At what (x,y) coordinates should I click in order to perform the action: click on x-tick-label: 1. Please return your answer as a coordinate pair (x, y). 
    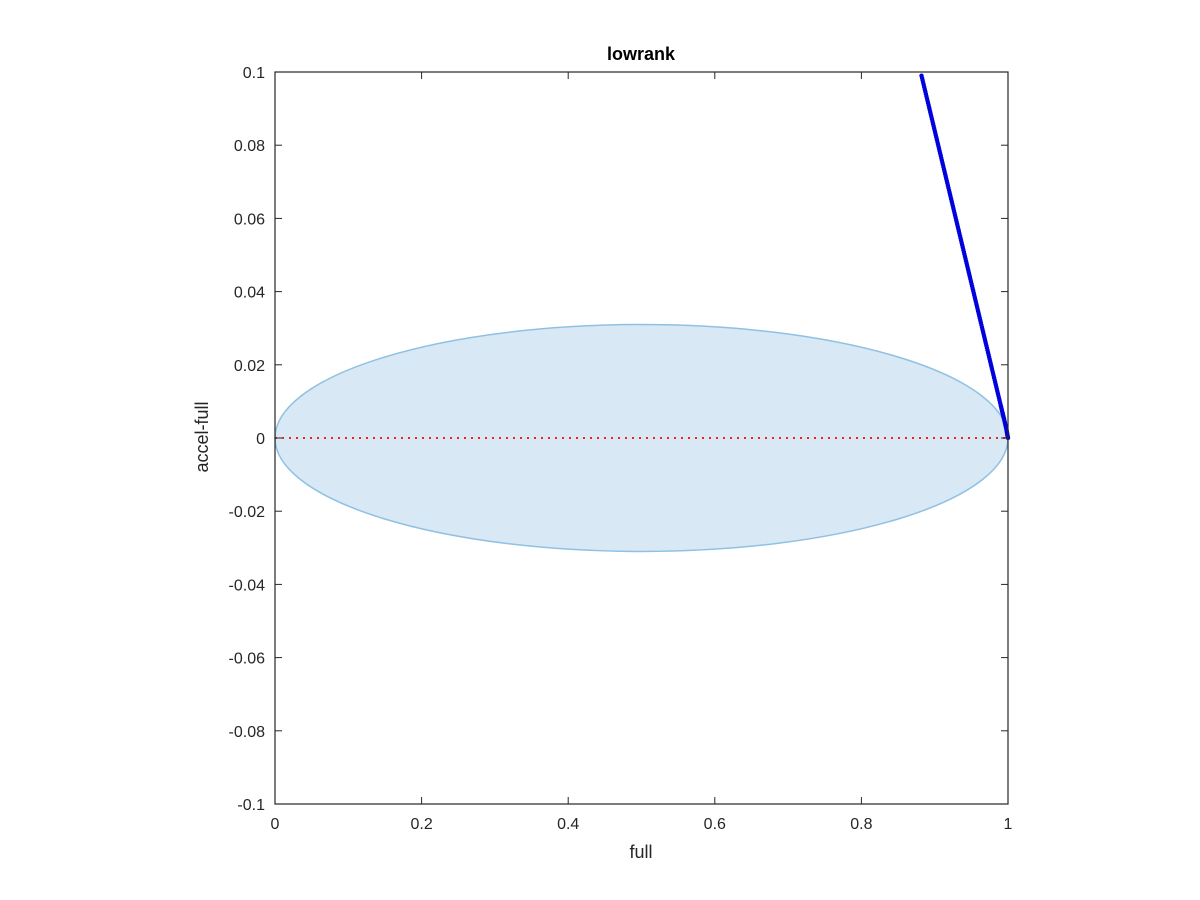
    Looking at the image, I should click on (1008, 824).